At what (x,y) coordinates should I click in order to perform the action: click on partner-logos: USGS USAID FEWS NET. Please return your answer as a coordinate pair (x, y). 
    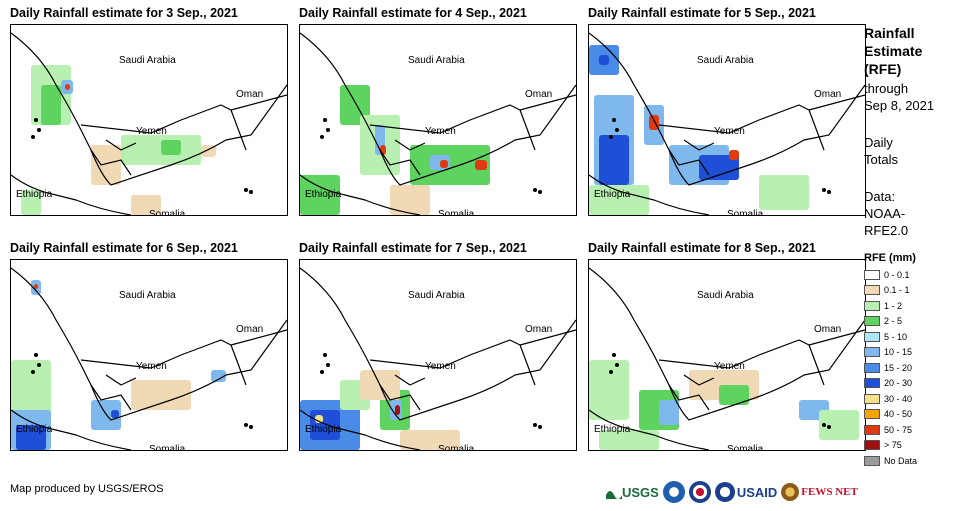
    Looking at the image, I should click on (732, 492).